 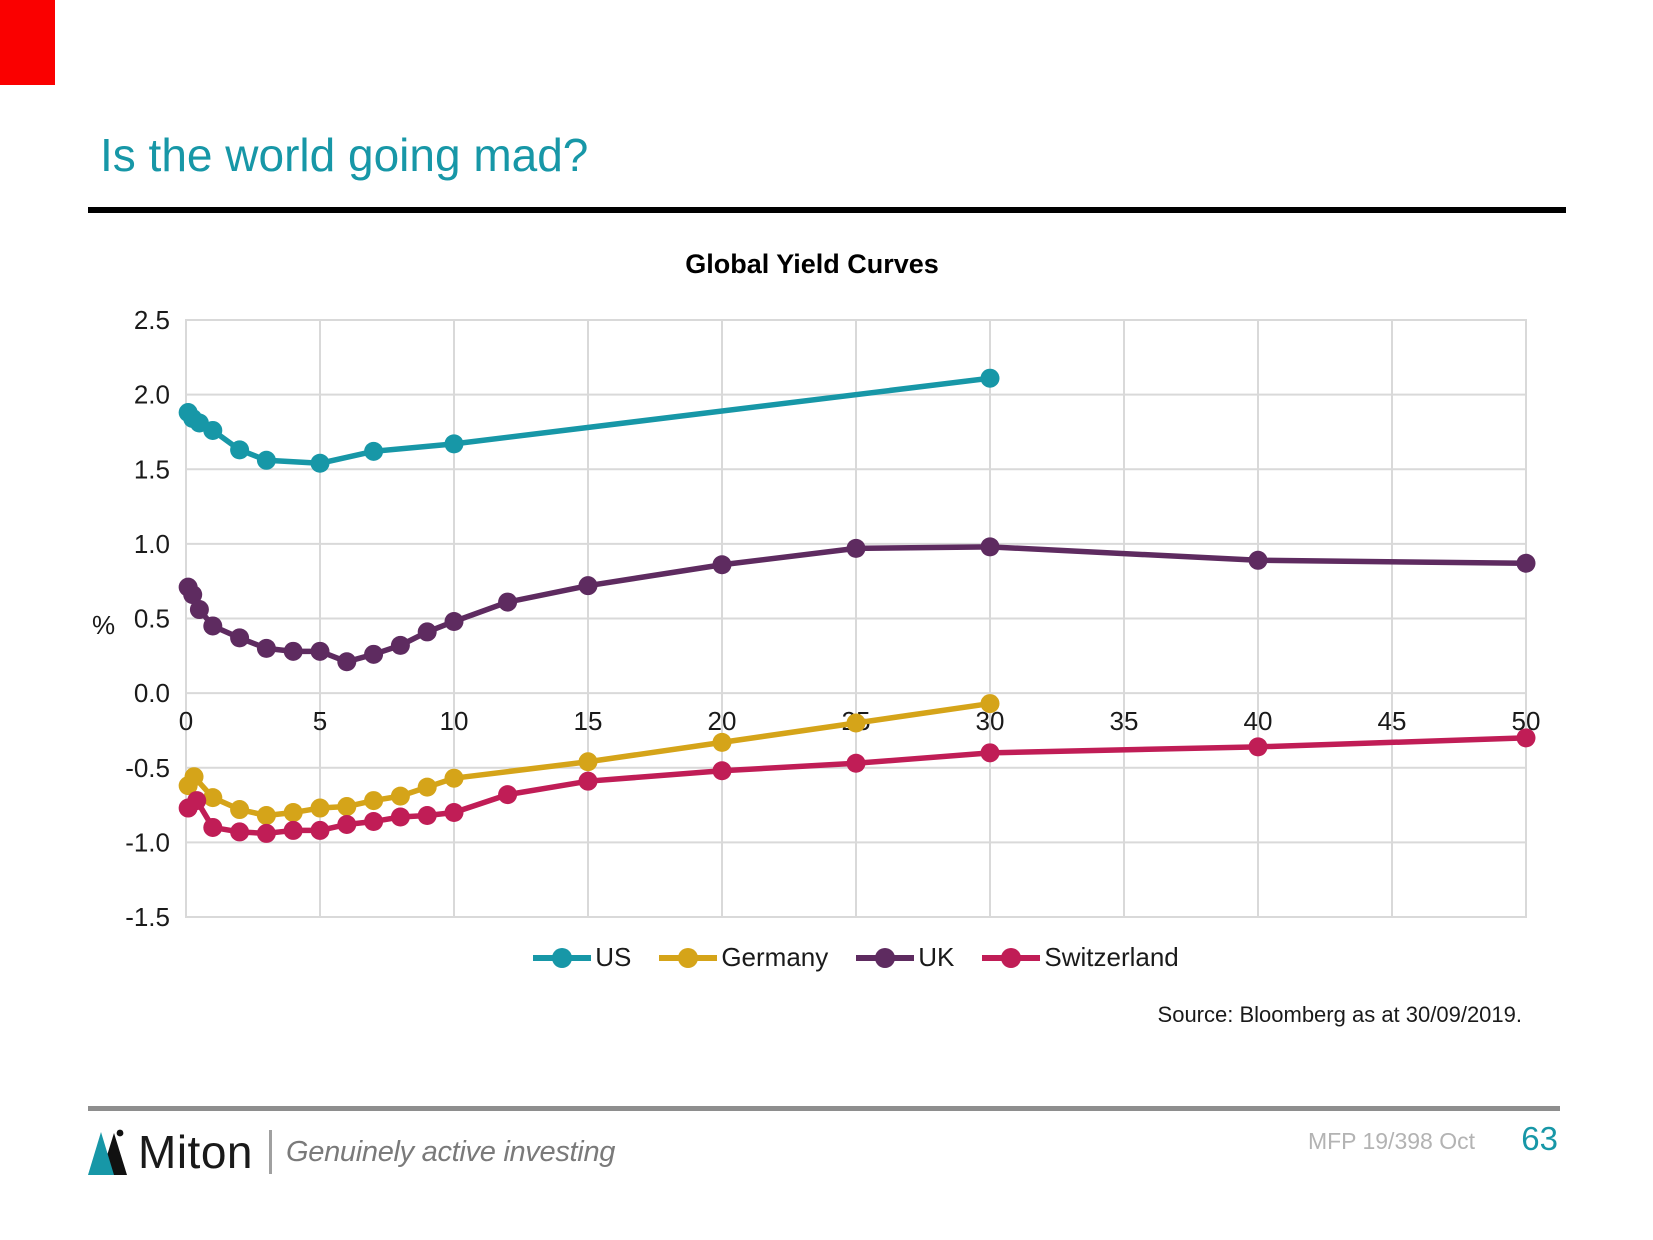 What do you see at coordinates (1011, 957) in the screenshot?
I see `legend-marker-switzerland` at bounding box center [1011, 957].